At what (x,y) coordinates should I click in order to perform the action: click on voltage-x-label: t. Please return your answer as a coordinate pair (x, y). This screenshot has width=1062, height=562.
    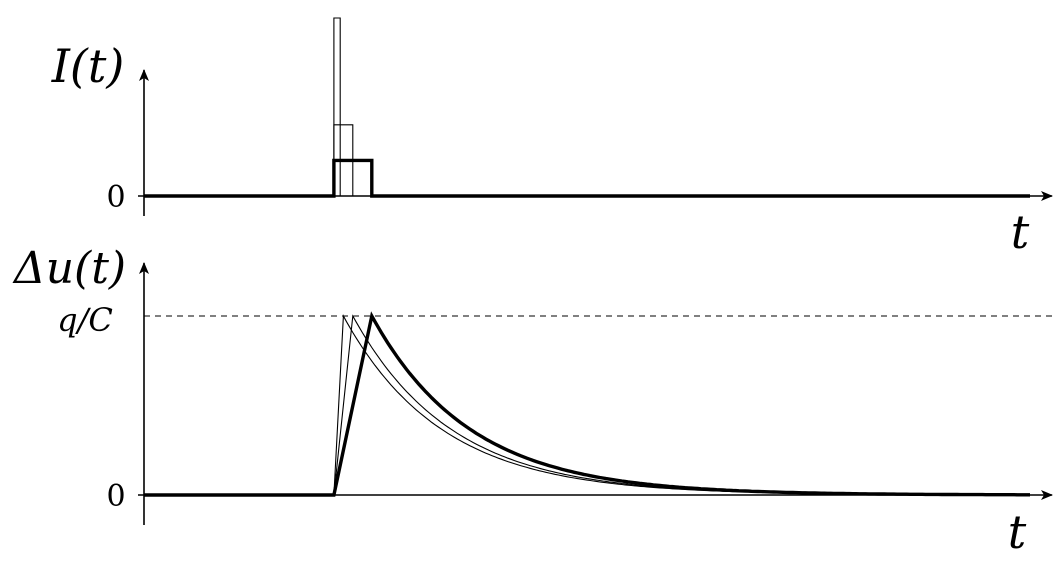
    Looking at the image, I should click on (1017, 532).